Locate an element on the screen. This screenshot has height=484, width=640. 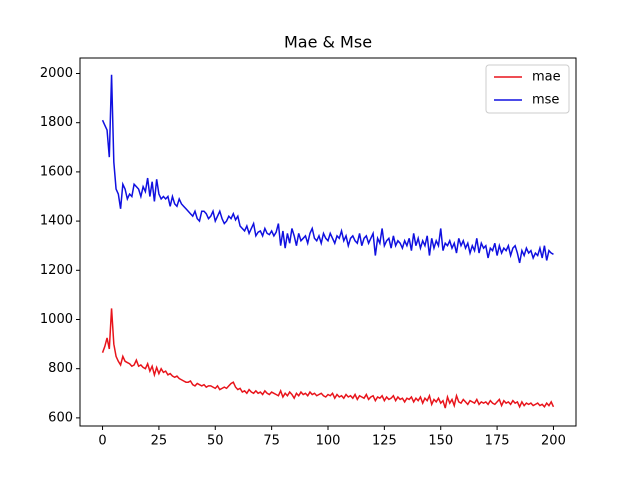
x-tick-label: 50 is located at coordinates (215, 441).